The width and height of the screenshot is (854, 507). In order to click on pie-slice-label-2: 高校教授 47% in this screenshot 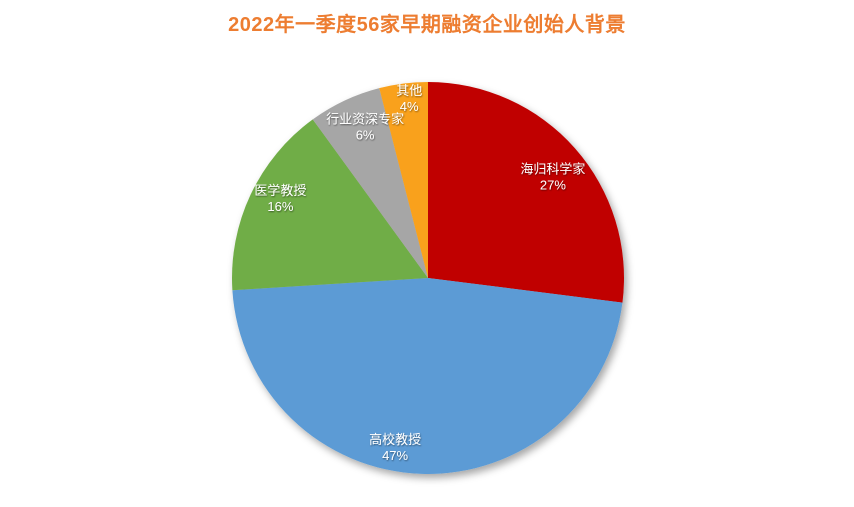, I will do `click(395, 447)`.